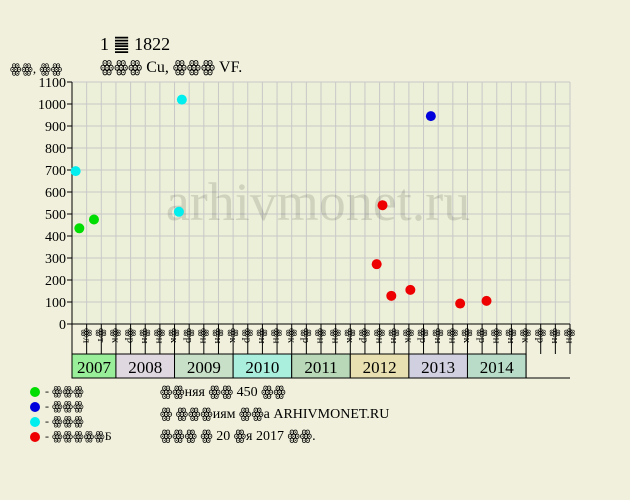 The height and width of the screenshot is (500, 630). I want to click on y-tick-label: 700, so click(55, 171).